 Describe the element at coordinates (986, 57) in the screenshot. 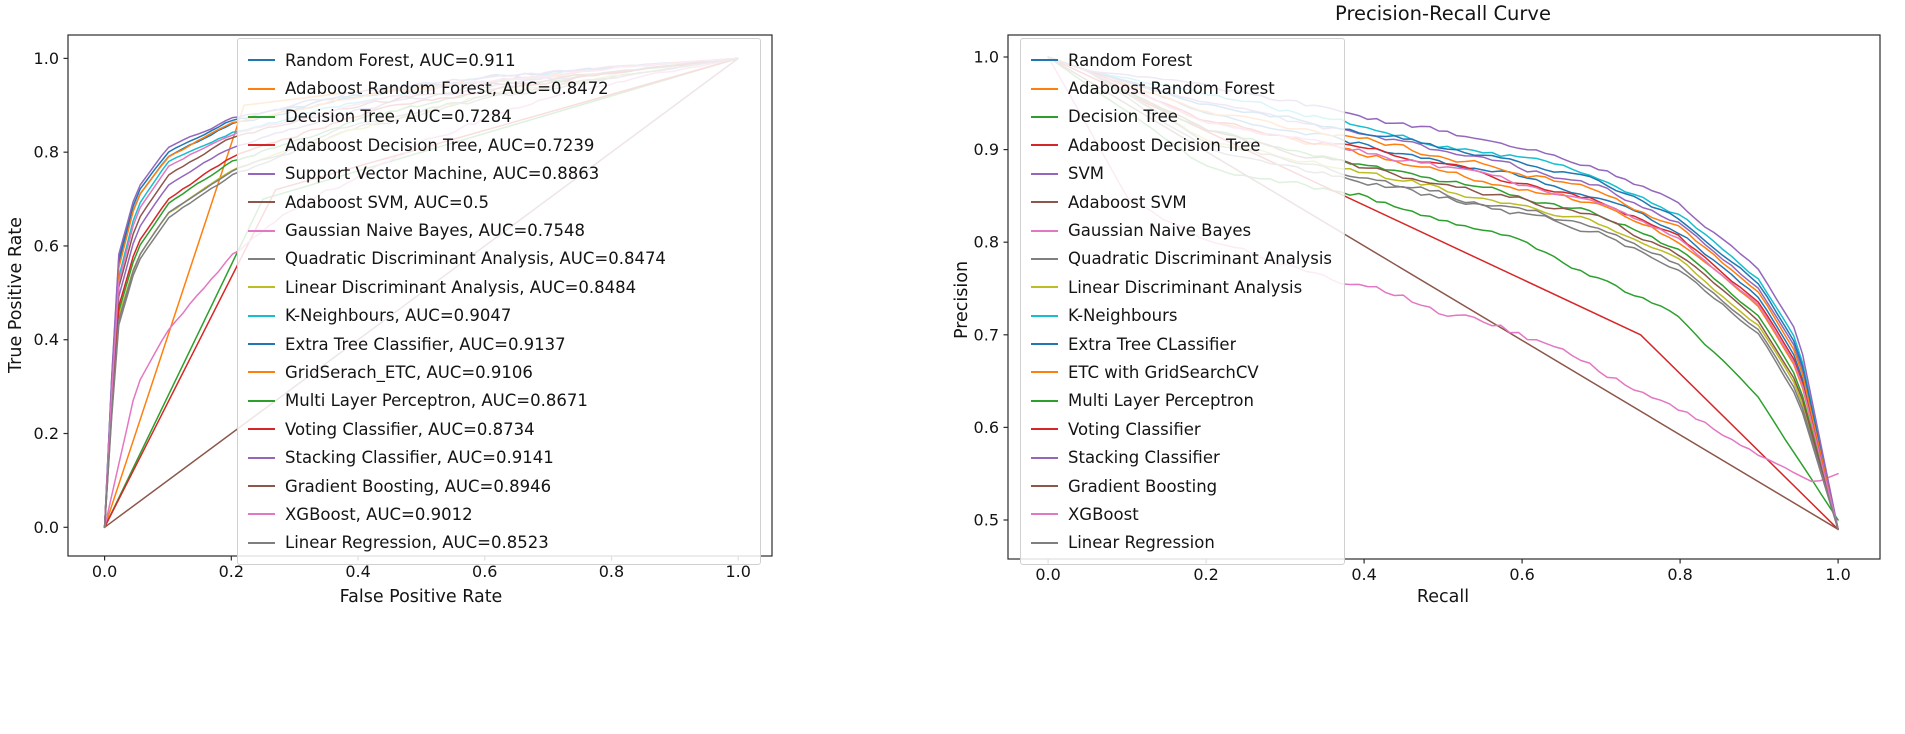

I see `precision-recall-curve-y-tick-label: 1.0` at that location.